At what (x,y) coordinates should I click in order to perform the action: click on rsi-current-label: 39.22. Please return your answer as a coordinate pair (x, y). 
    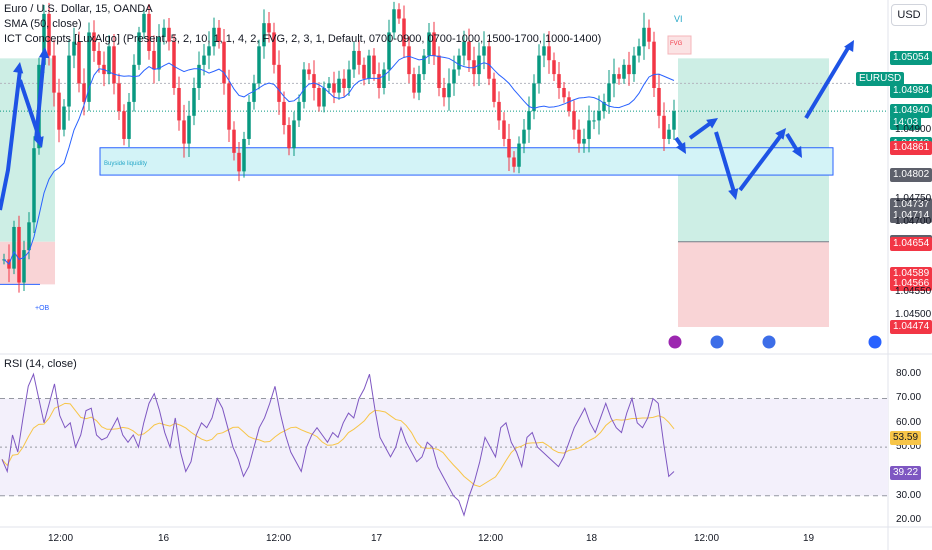
    Looking at the image, I should click on (906, 473).